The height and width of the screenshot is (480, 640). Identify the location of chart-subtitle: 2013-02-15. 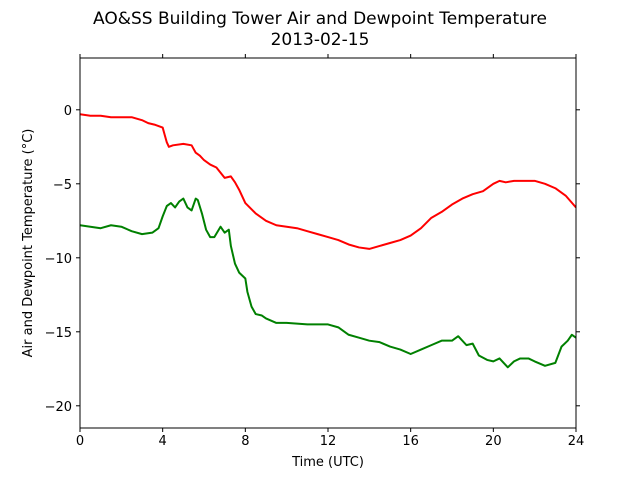
(320, 40).